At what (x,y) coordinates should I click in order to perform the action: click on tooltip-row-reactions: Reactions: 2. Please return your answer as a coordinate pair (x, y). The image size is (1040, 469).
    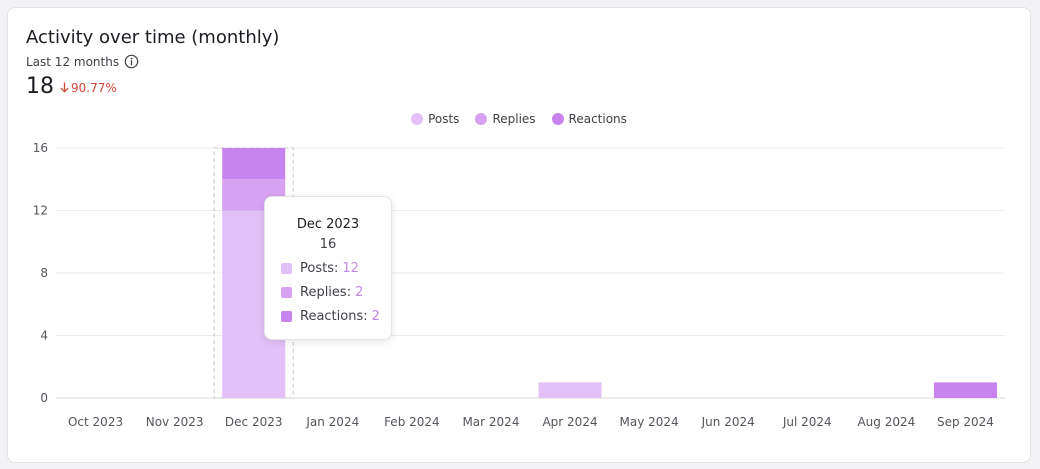
    Looking at the image, I should click on (330, 316).